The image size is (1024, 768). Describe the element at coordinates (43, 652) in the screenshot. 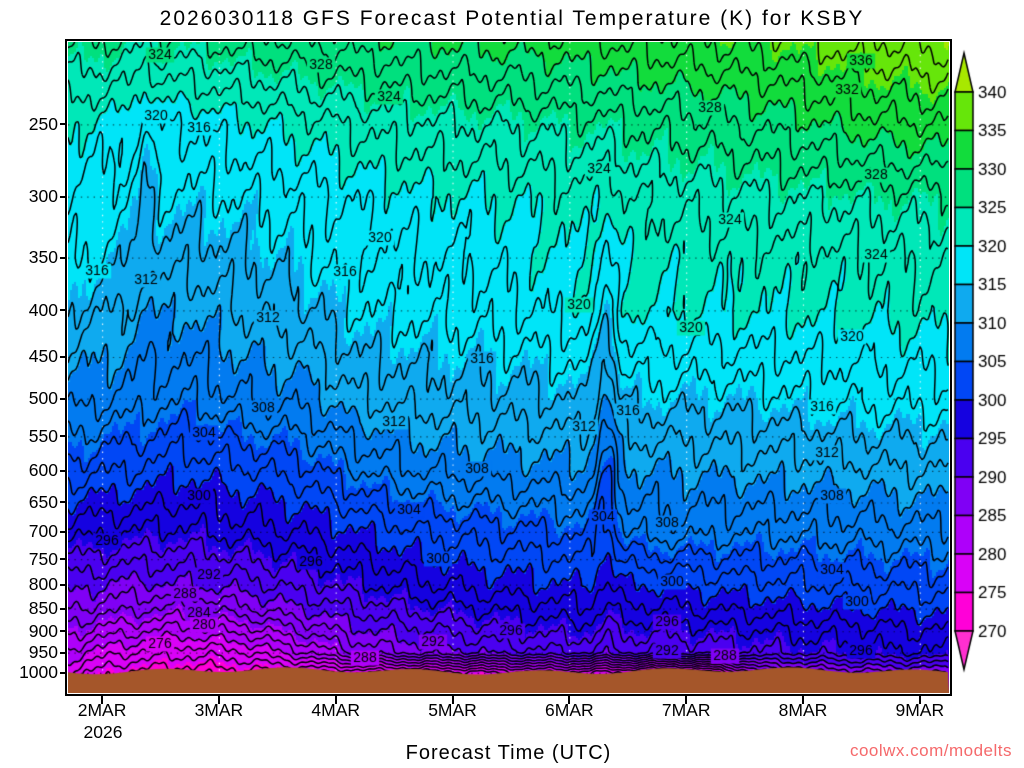

I see `y-tick-label: 950` at that location.